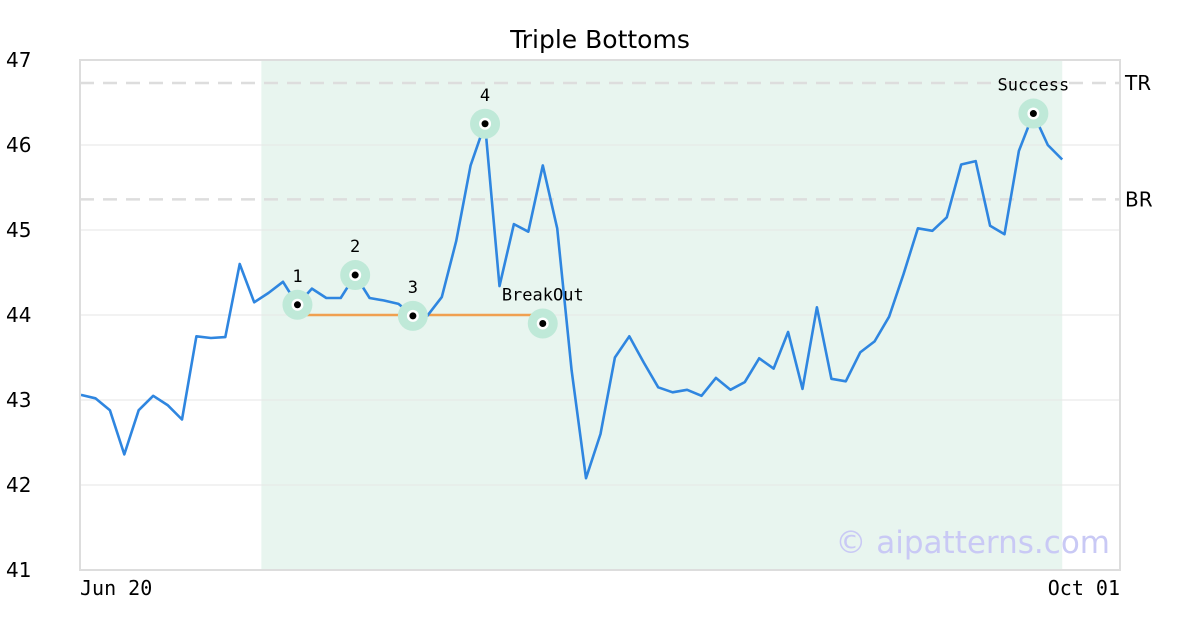 The height and width of the screenshot is (630, 1200). I want to click on marker-label-4: 4, so click(485, 96).